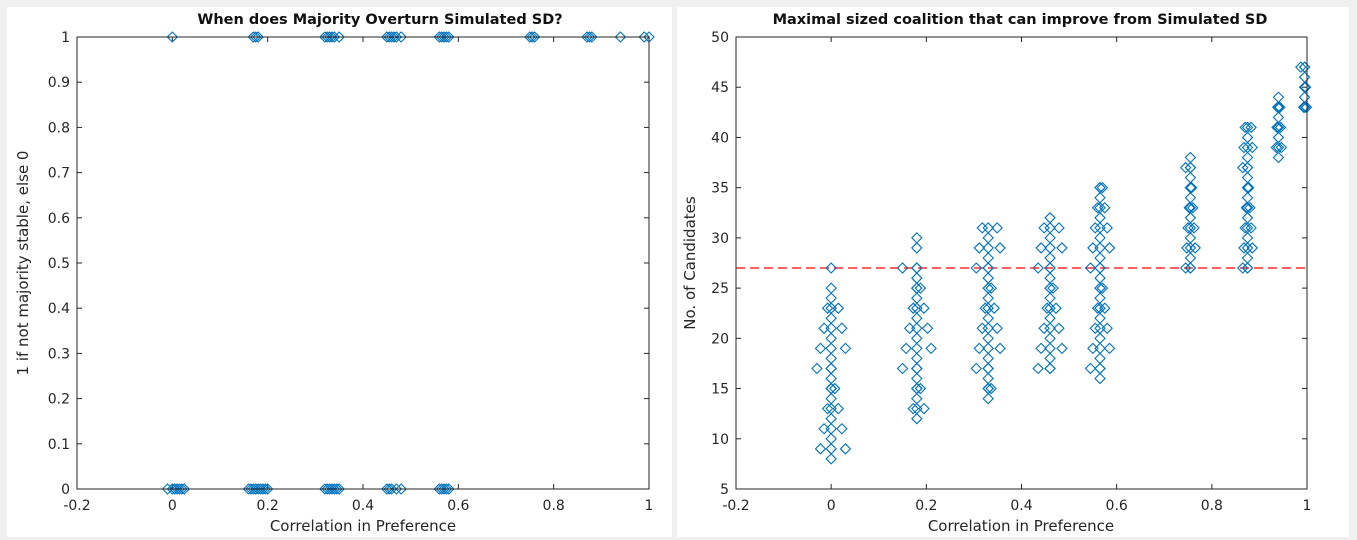 The width and height of the screenshot is (1357, 540). I want to click on y-tick-label: 0.4, so click(59, 309).